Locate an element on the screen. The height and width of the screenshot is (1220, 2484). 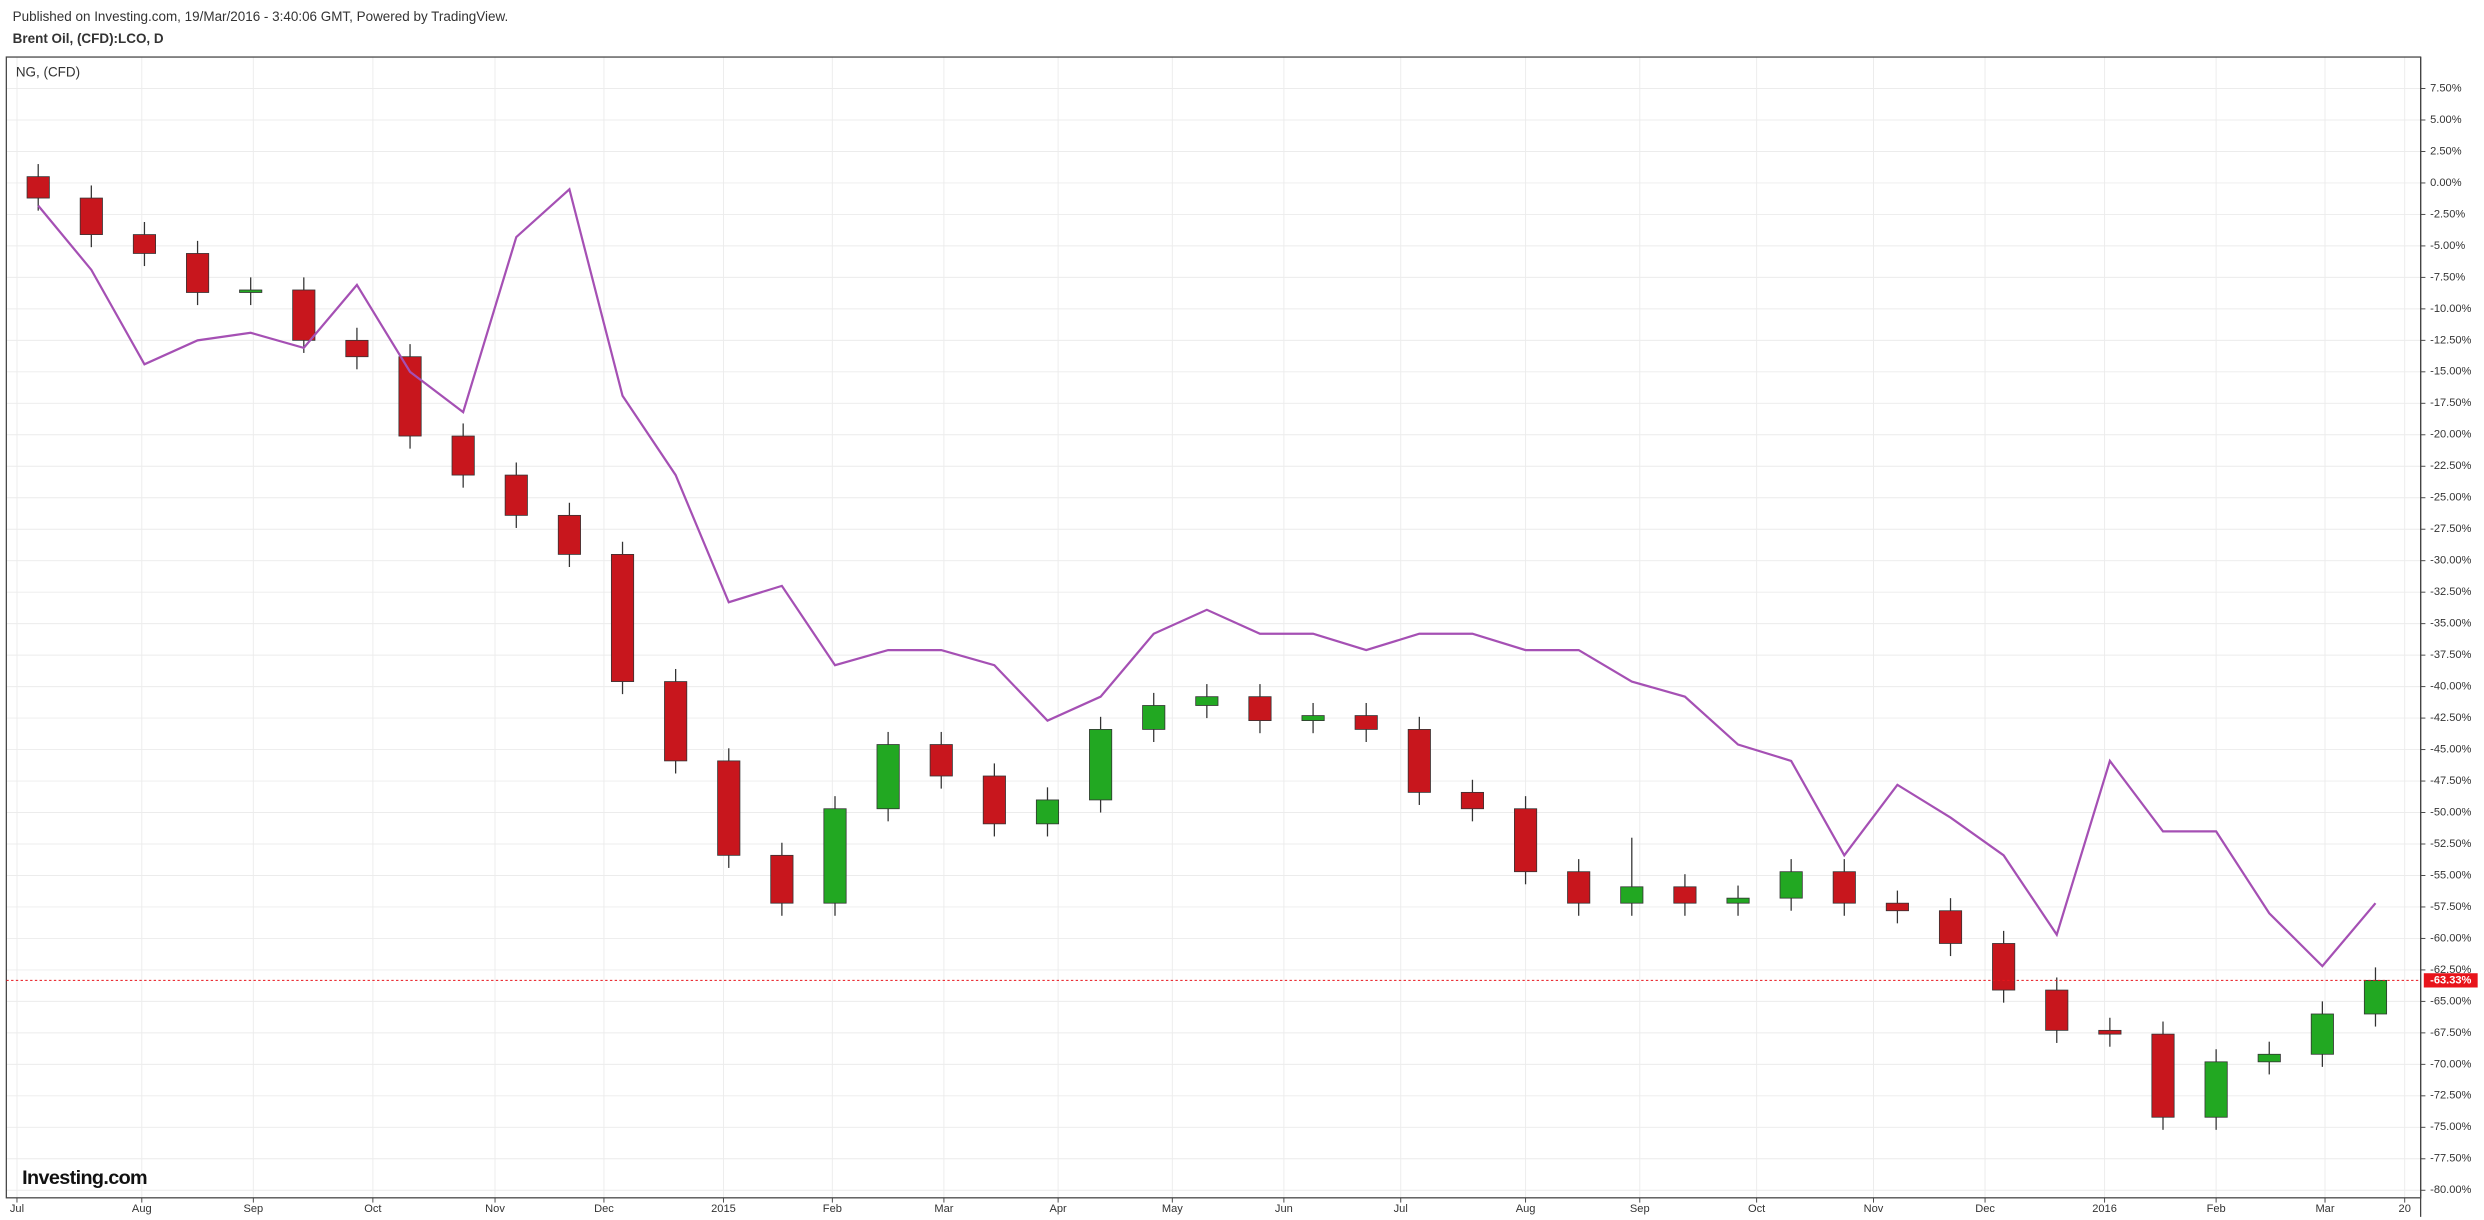
y-tick-label: -15.00% is located at coordinates (2450, 372).